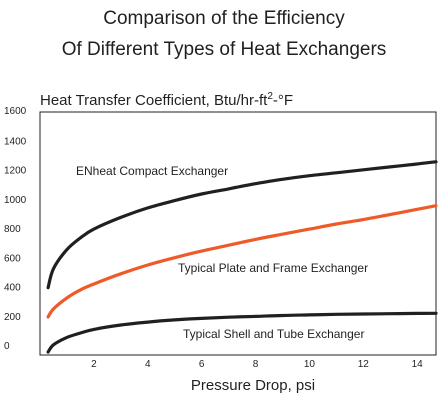 The height and width of the screenshot is (400, 448). I want to click on series-label-shell-tube: Typical Shell and Tube Exchanger, so click(273, 334).